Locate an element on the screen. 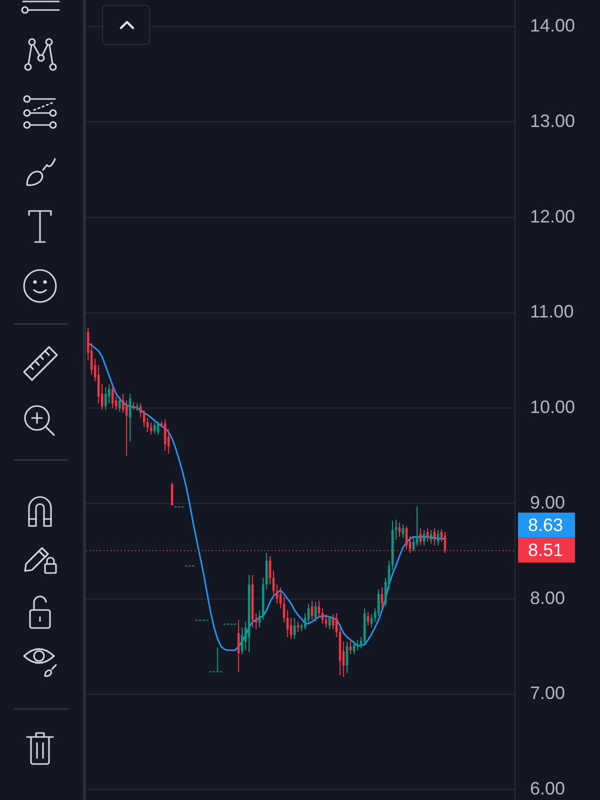 The width and height of the screenshot is (600, 800). candlestick is located at coordinates (217, 659).